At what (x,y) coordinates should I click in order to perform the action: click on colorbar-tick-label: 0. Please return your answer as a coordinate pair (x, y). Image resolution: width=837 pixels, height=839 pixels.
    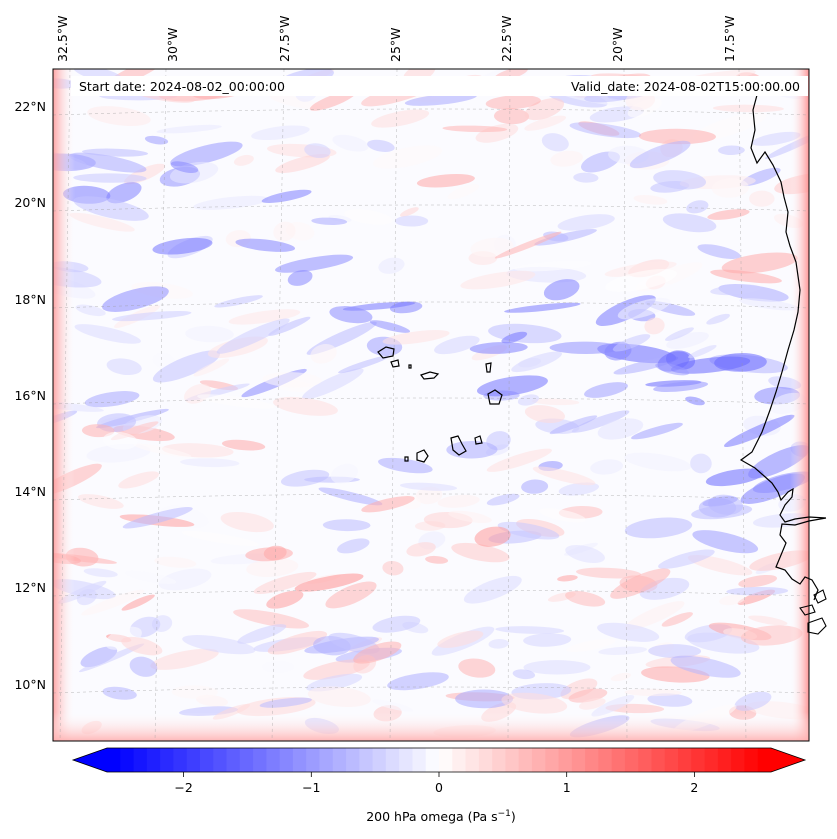
    Looking at the image, I should click on (439, 787).